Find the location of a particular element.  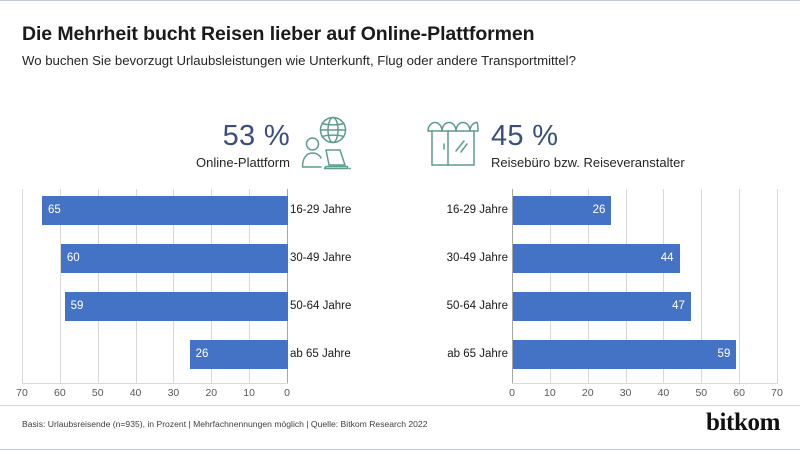

panel-header-online-plattform: 53 % Online-Plattform is located at coordinates (273, 142).